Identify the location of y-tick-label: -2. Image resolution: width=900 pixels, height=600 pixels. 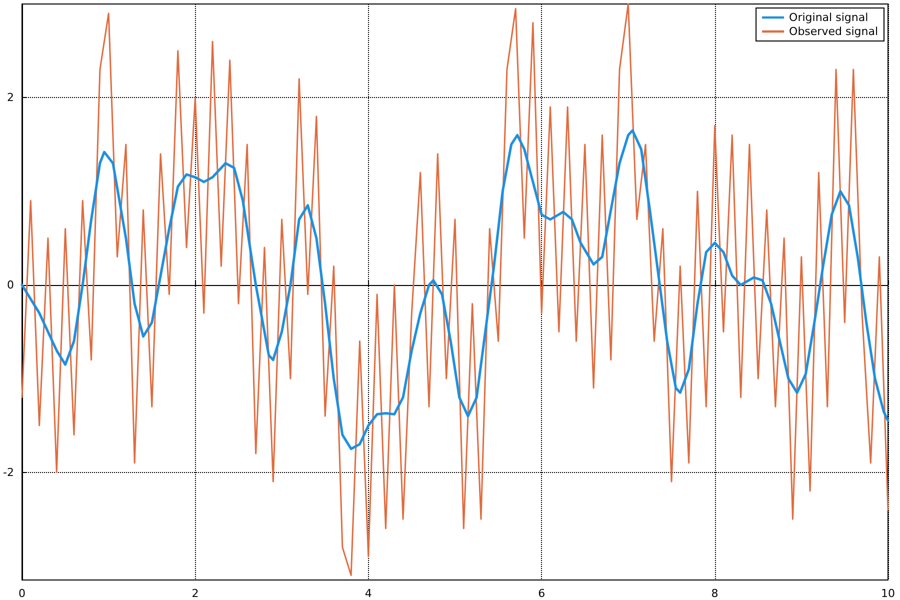
(8, 472).